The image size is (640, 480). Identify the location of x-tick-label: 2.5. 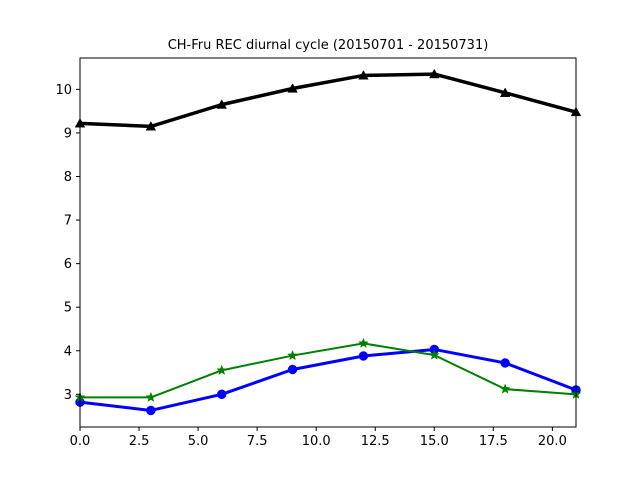
(139, 441).